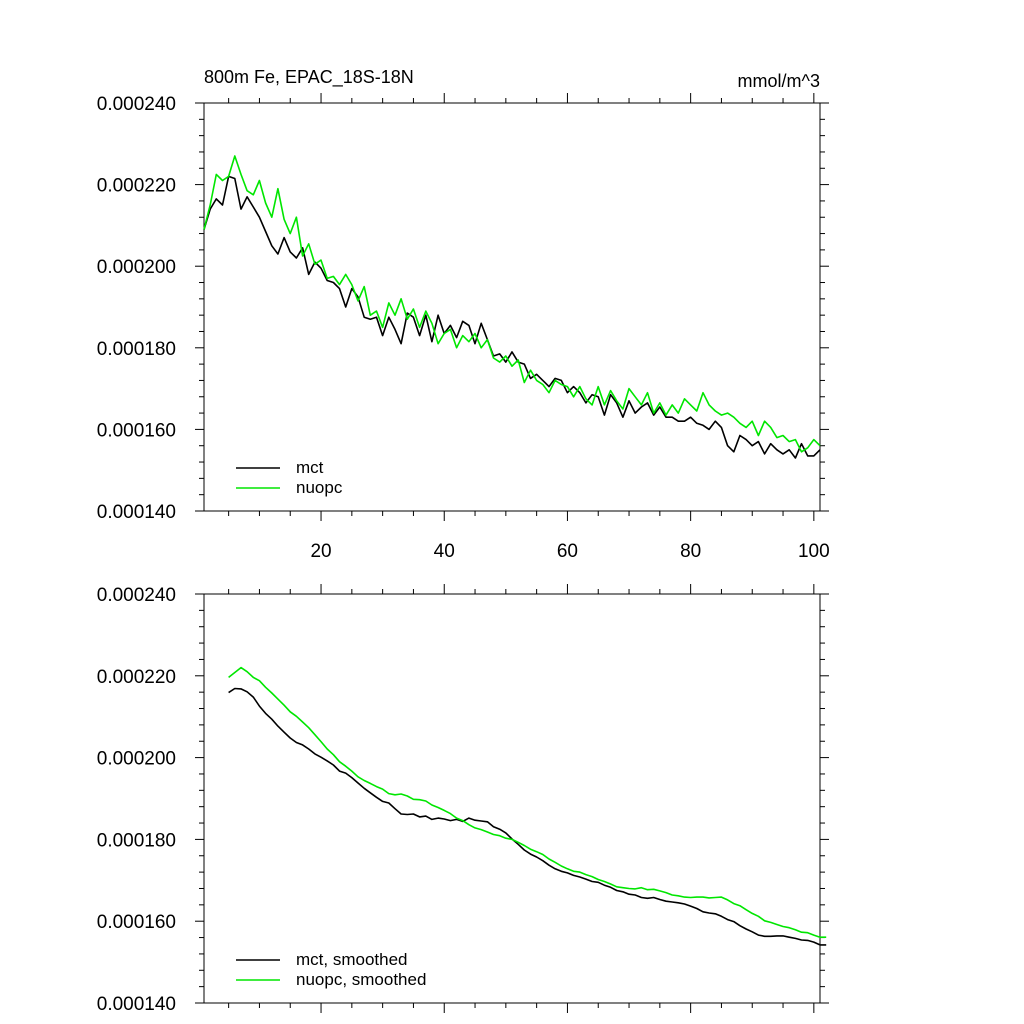 The height and width of the screenshot is (1024, 1024). I want to click on x-tick-label: 60, so click(567, 551).